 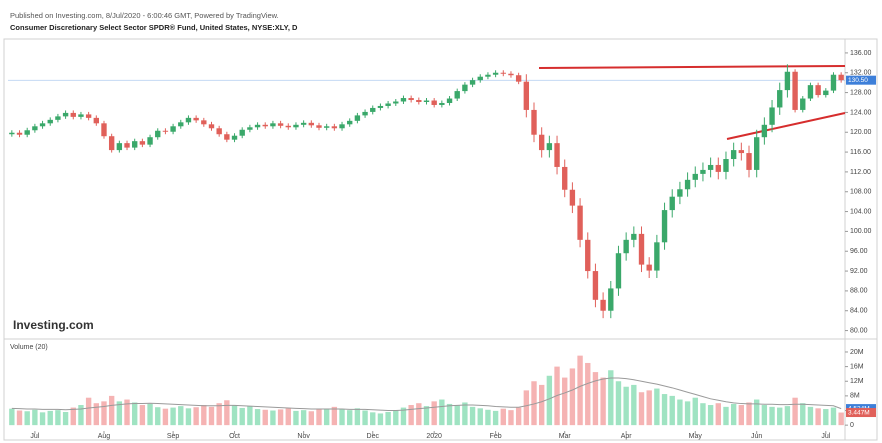 I want to click on volume-ma-line, so click(x=426, y=394).